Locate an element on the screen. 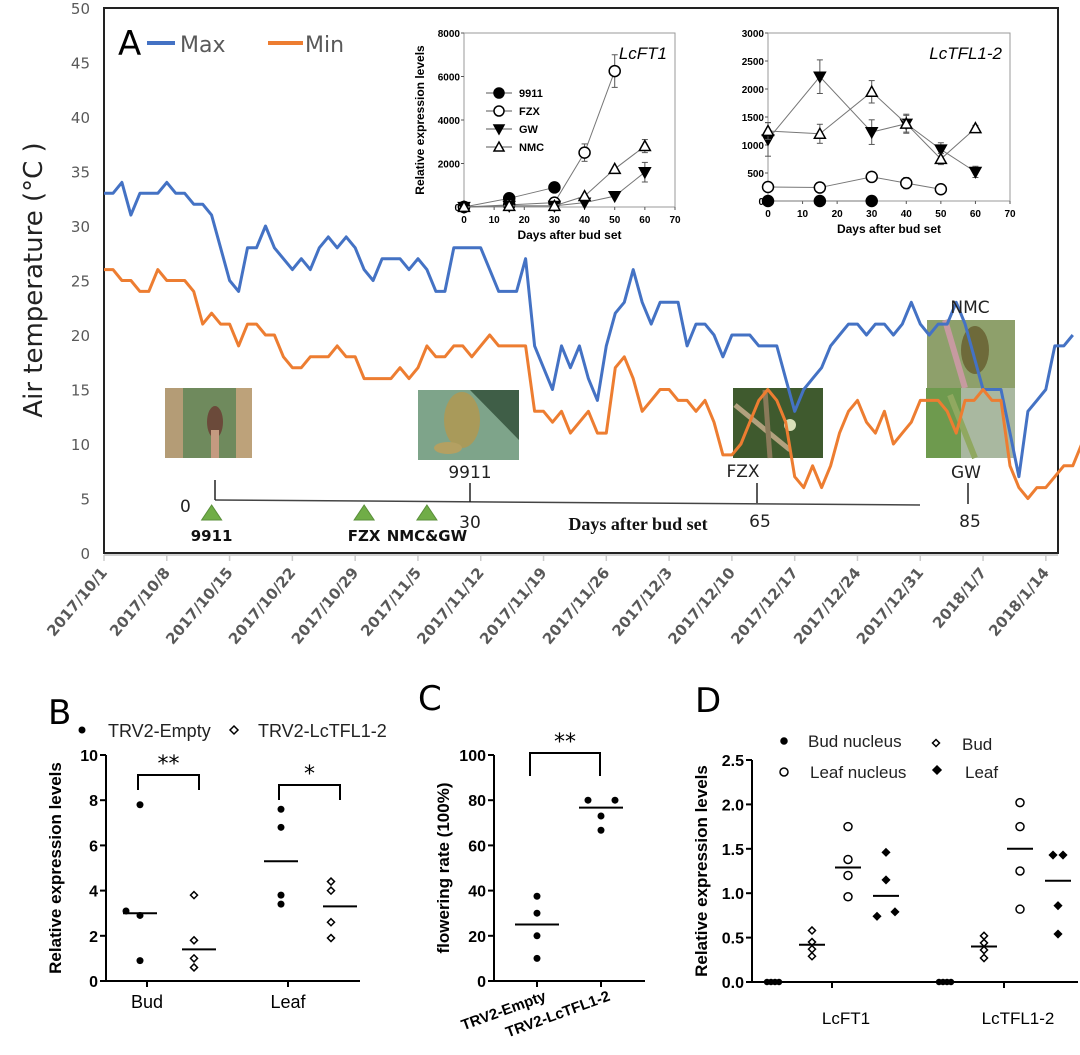 The width and height of the screenshot is (1080, 1055). photo-bud-fzx is located at coordinates (778, 423).